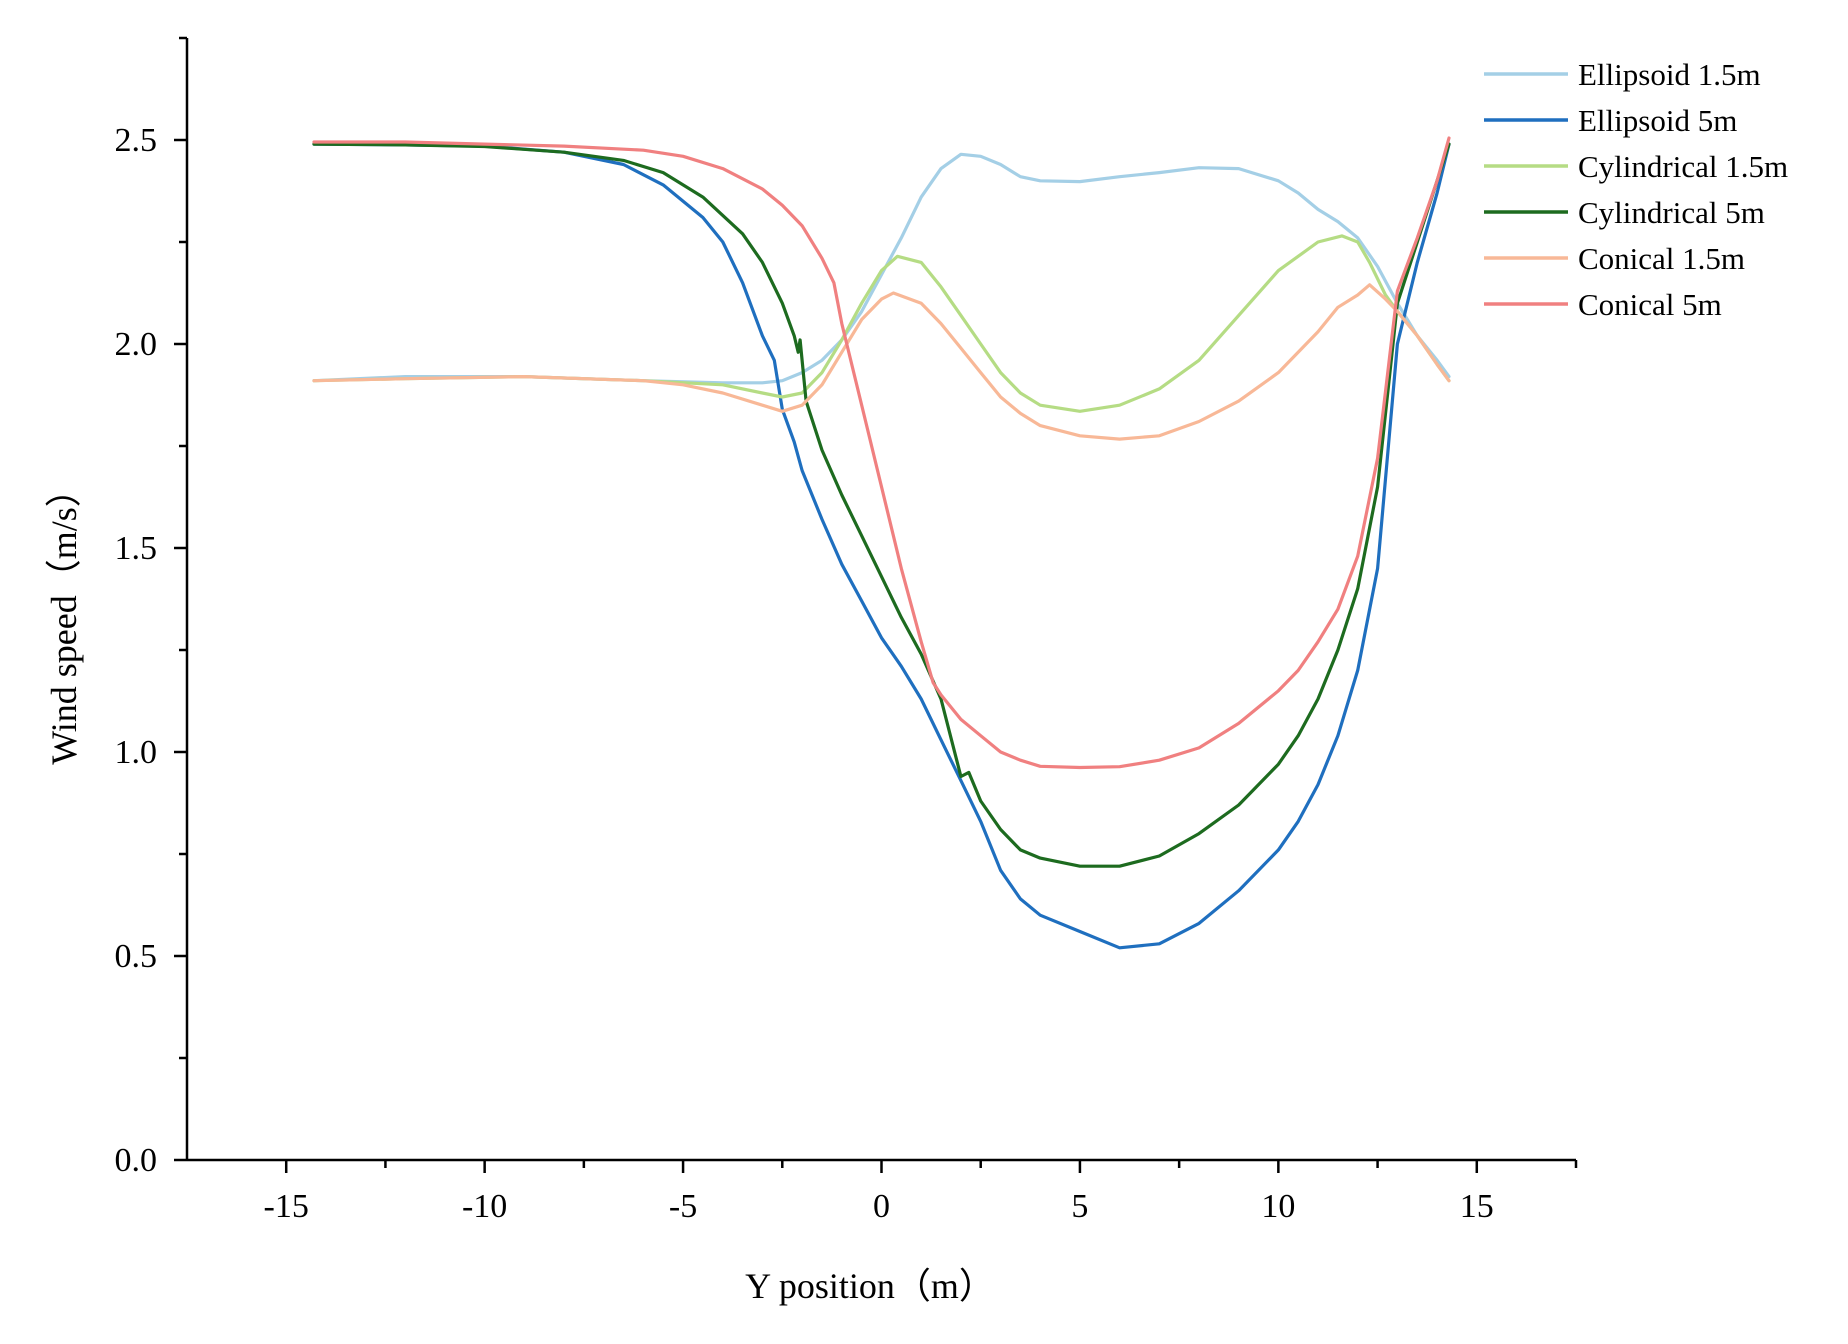 This screenshot has height=1344, width=1848. Describe the element at coordinates (1278, 1206) in the screenshot. I see `x-tick-label: 10` at that location.